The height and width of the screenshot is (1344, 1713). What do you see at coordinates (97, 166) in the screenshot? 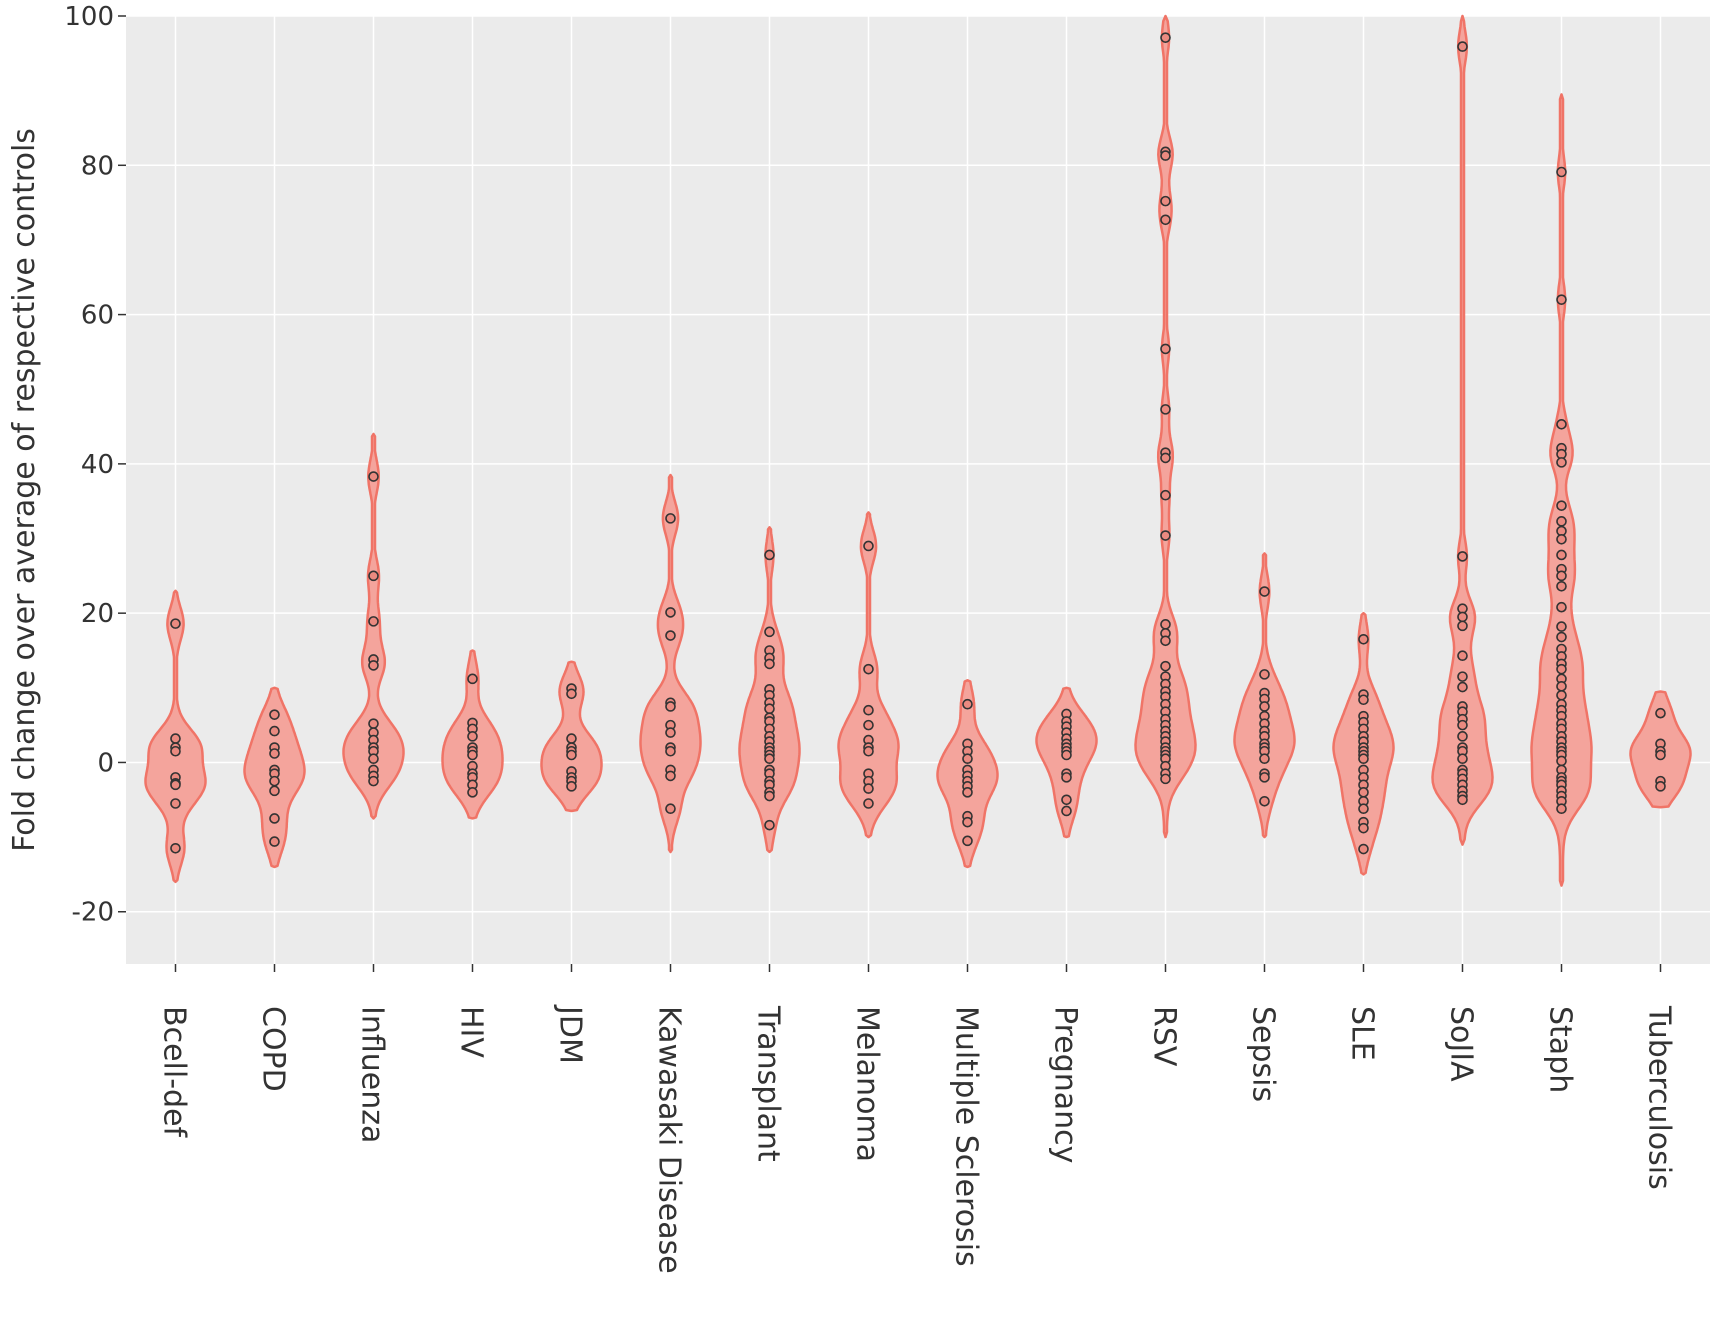
I see `y-tick-label: 80` at bounding box center [97, 166].